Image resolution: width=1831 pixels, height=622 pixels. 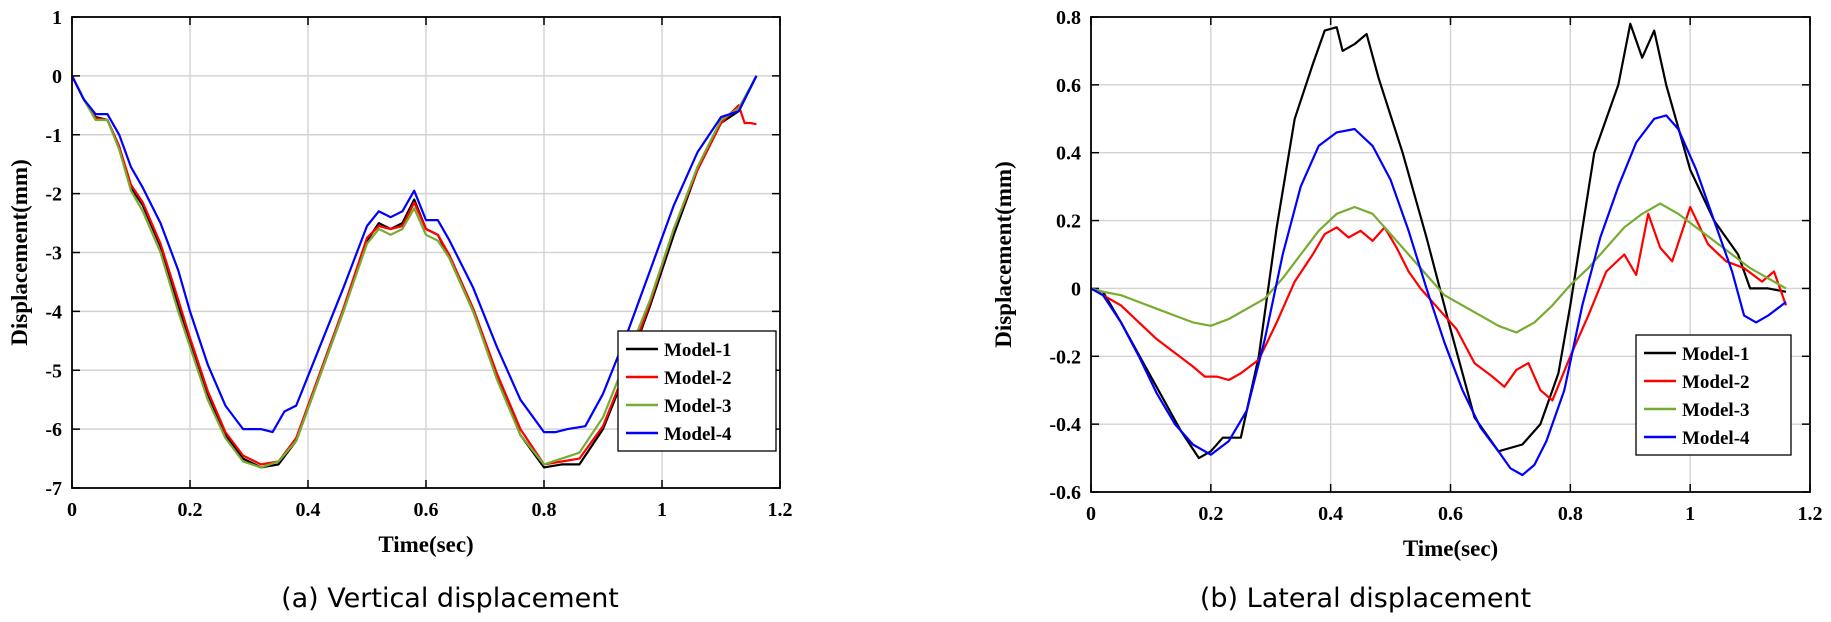 What do you see at coordinates (1065, 493) in the screenshot?
I see `y-tick-label: -0.6` at bounding box center [1065, 493].